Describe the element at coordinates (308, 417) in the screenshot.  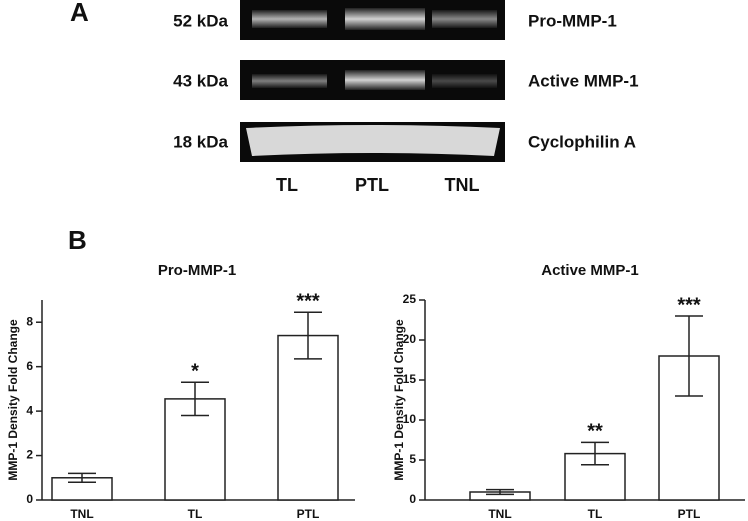
I see `bar` at that location.